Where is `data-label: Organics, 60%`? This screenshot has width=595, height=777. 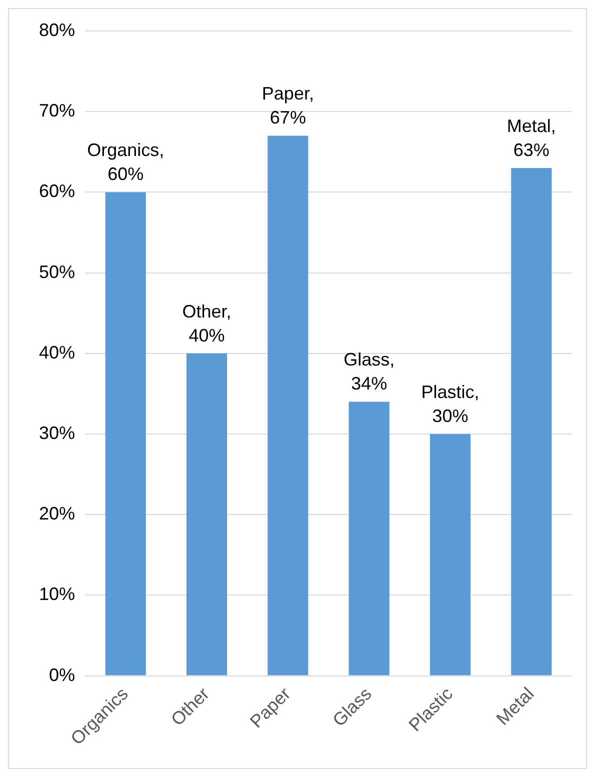 data-label: Organics, 60% is located at coordinates (125, 162).